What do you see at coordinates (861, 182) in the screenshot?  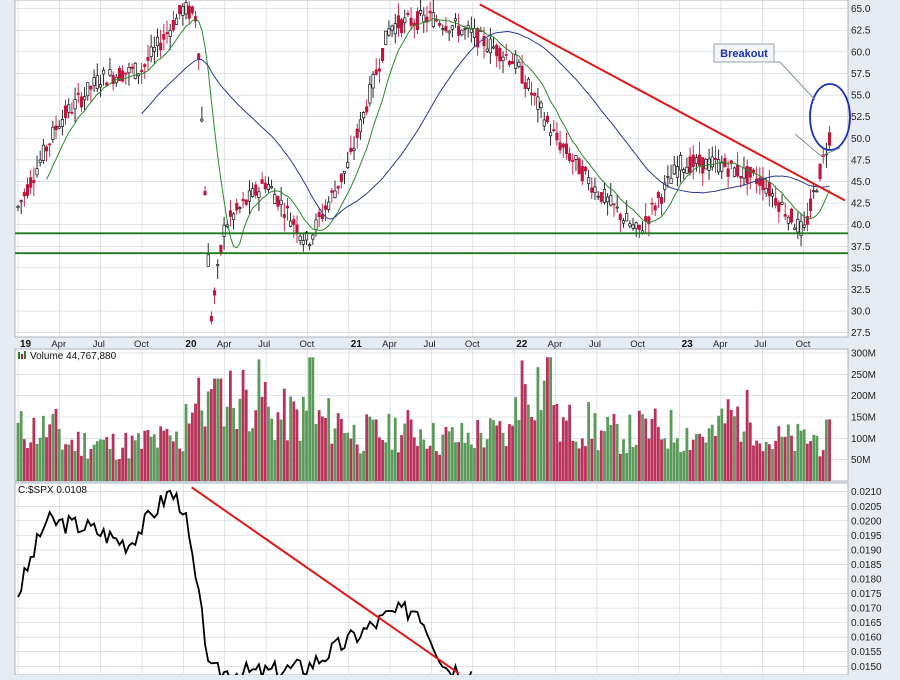 I see `price-y-tick-label: 45.0` at bounding box center [861, 182].